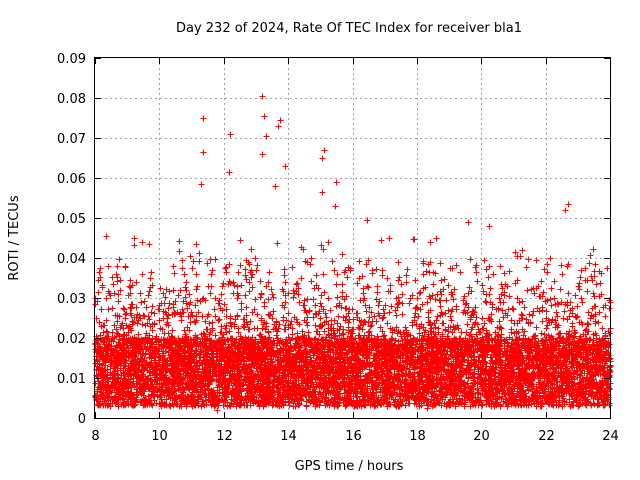 The image size is (640, 480). I want to click on y-tick-labels: 0 0.01 0.02 0.03 0.04 0.05 0.06 0.07 0.08 0.09, so click(71, 239).